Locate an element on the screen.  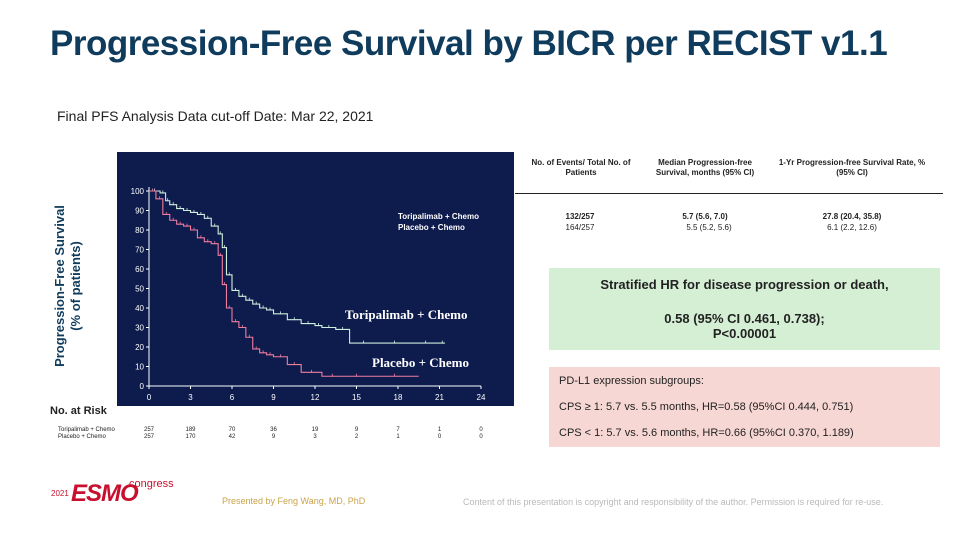
logo-name: ESMO is located at coordinates (105, 493).